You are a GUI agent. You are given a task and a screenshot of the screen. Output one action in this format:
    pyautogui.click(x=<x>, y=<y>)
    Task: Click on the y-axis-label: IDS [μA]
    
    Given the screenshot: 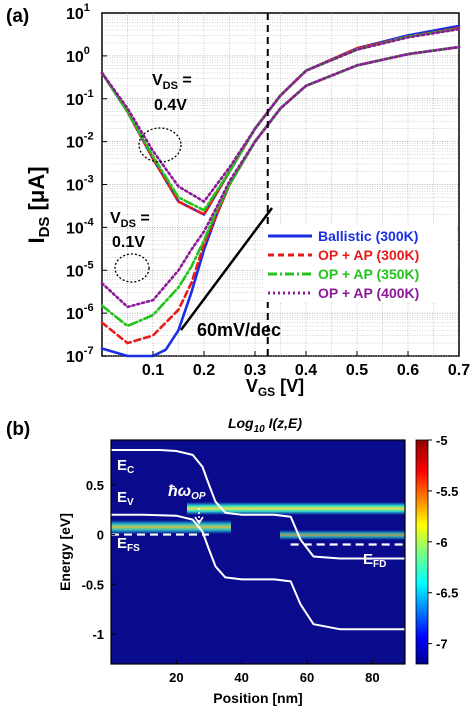 What is the action you would take?
    pyautogui.click(x=38, y=204)
    